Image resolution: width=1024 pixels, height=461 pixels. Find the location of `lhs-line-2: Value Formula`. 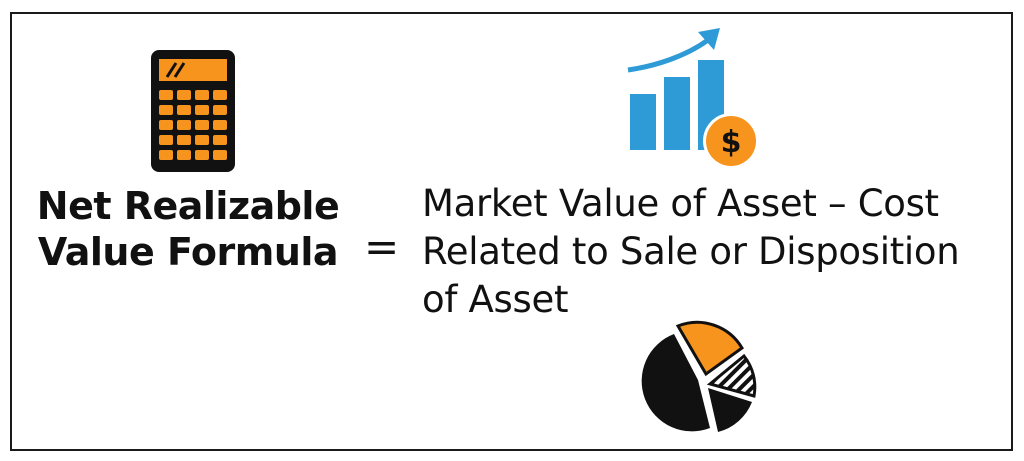

lhs-line-2: Value Formula is located at coordinates (188, 252).